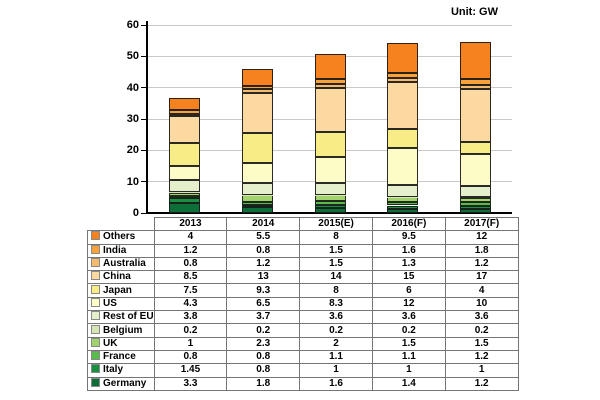 The height and width of the screenshot is (400, 600). Describe the element at coordinates (184, 119) in the screenshot. I see `bar-2013` at that location.